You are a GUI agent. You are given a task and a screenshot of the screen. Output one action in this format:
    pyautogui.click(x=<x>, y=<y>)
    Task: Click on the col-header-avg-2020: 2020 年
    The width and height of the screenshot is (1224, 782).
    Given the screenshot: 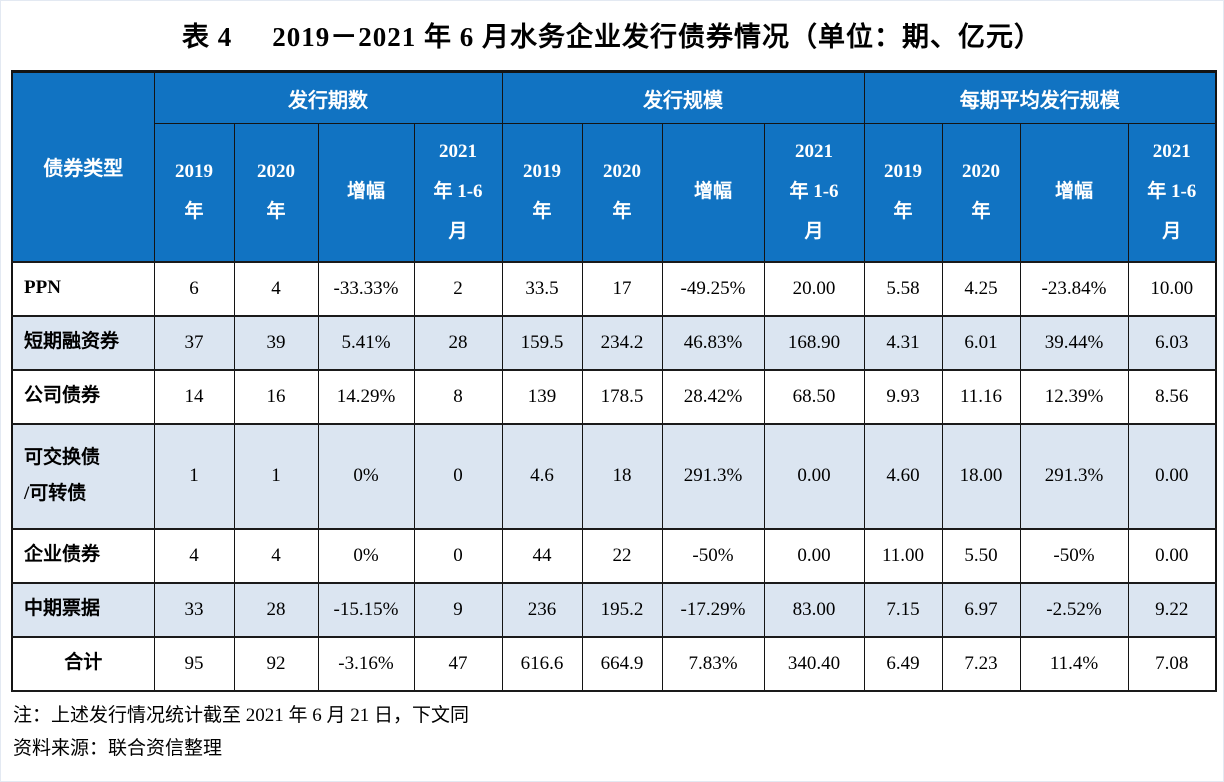 What is the action you would take?
    pyautogui.click(x=981, y=192)
    